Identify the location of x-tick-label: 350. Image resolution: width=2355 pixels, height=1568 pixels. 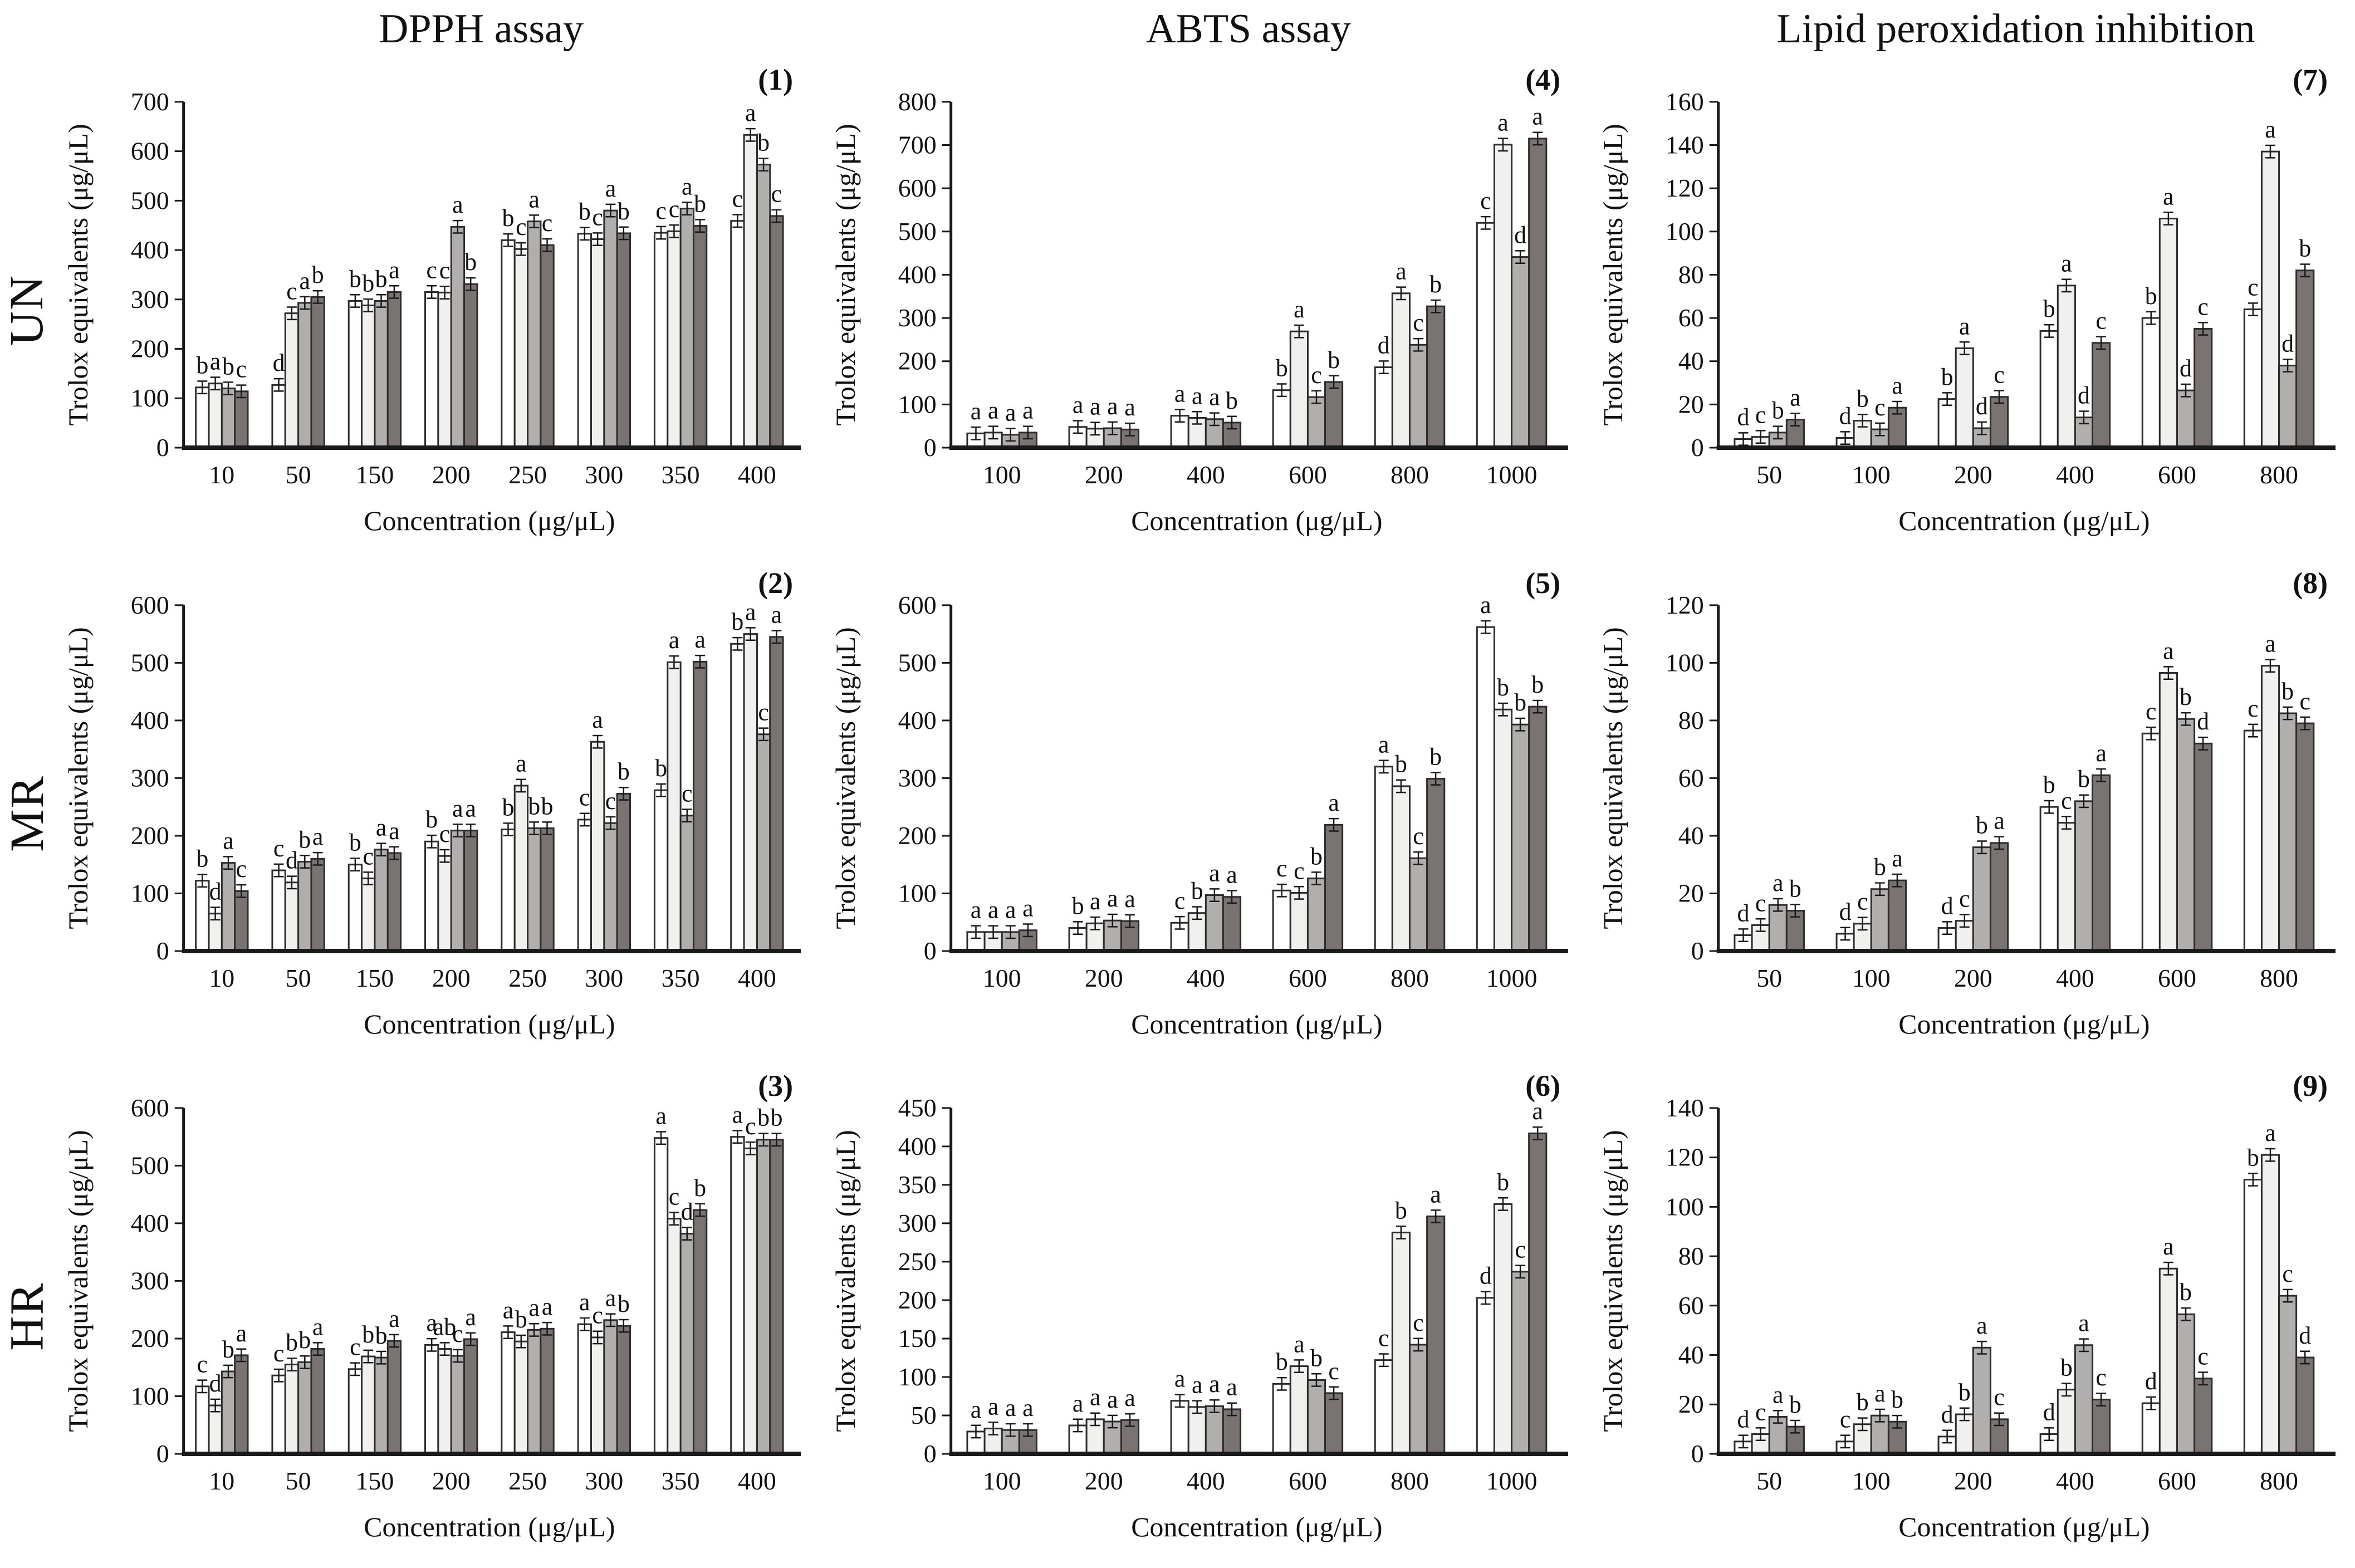
(681, 1481).